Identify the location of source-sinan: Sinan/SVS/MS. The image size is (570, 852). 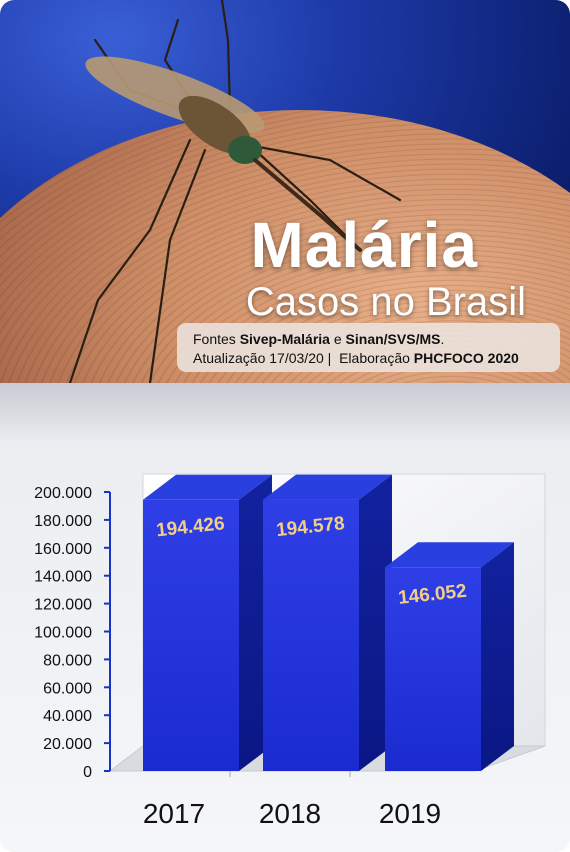
(393, 339).